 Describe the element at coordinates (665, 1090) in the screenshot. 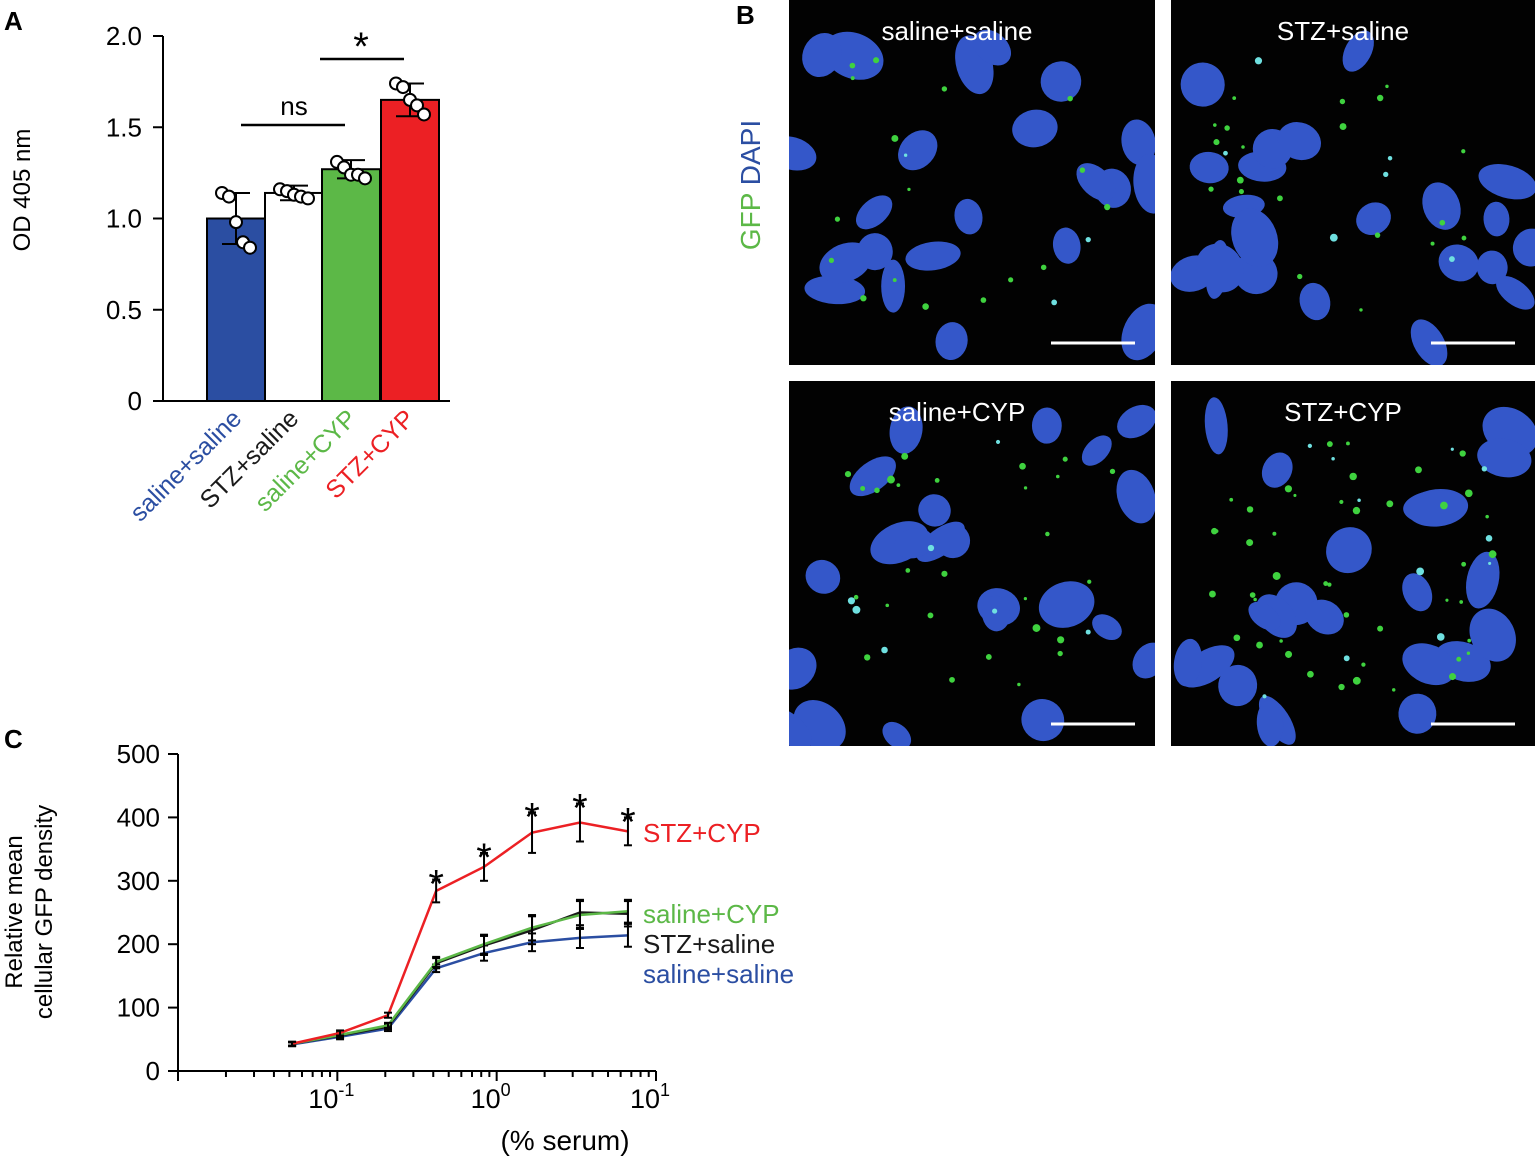

I see `x-tick-exponent: 1` at that location.